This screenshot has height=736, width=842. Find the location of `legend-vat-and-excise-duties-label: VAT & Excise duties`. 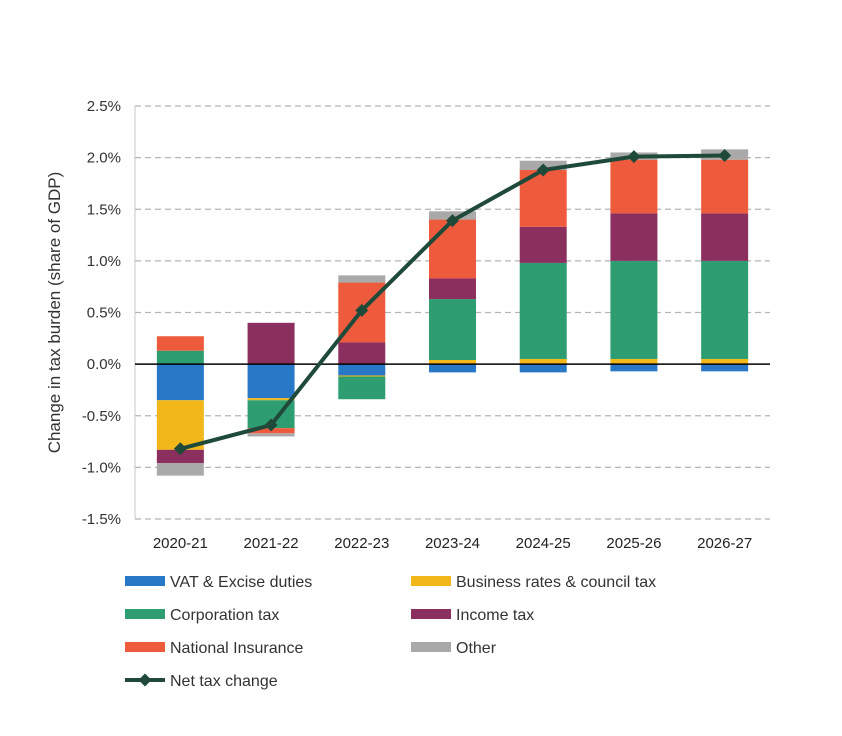

legend-vat-and-excise-duties-label: VAT & Excise duties is located at coordinates (241, 582).